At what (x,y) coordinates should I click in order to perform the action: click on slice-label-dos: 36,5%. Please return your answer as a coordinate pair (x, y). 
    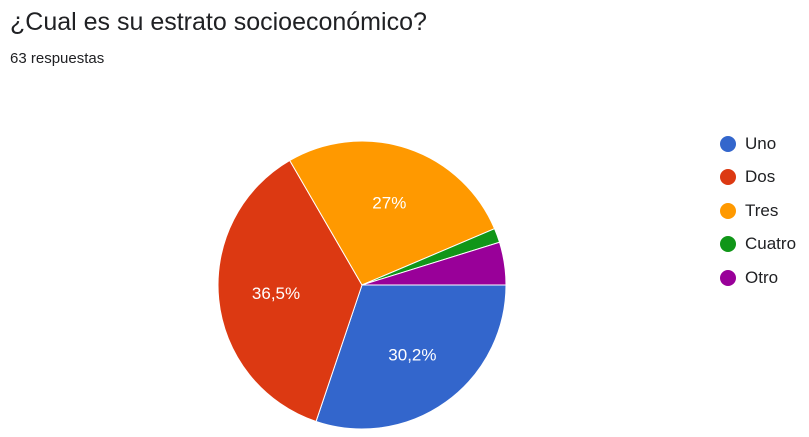
    Looking at the image, I should click on (276, 293).